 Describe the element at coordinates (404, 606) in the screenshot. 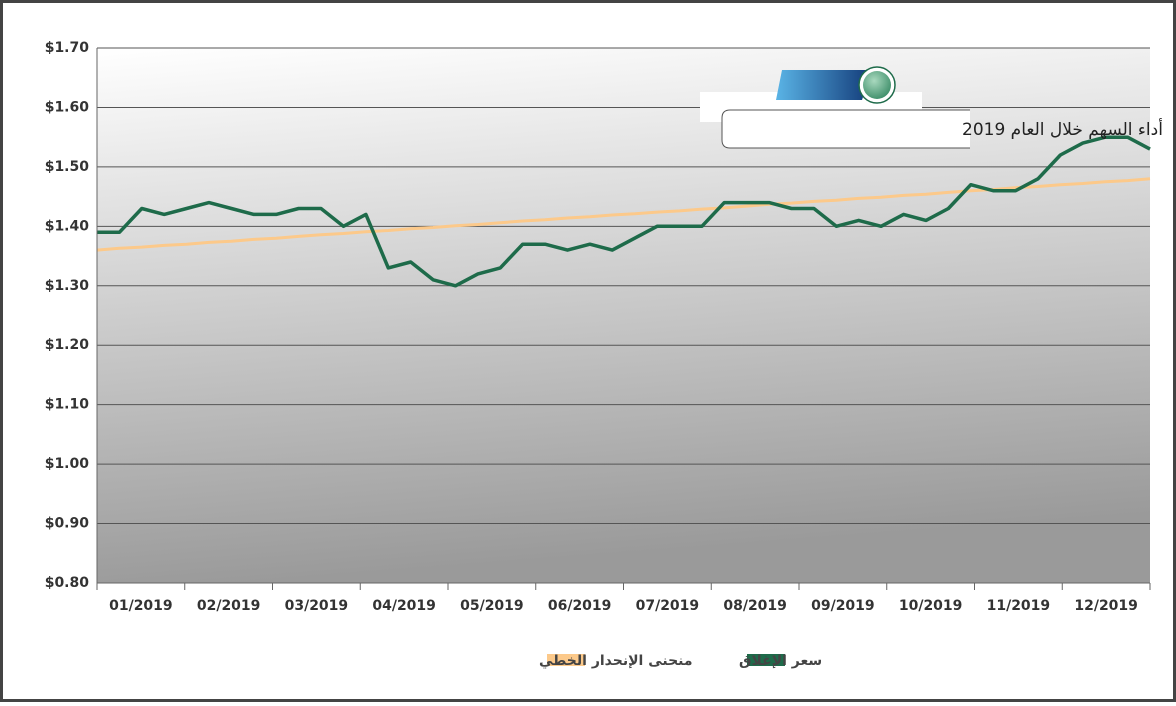

I see `x-tick-label: 04/2019` at that location.